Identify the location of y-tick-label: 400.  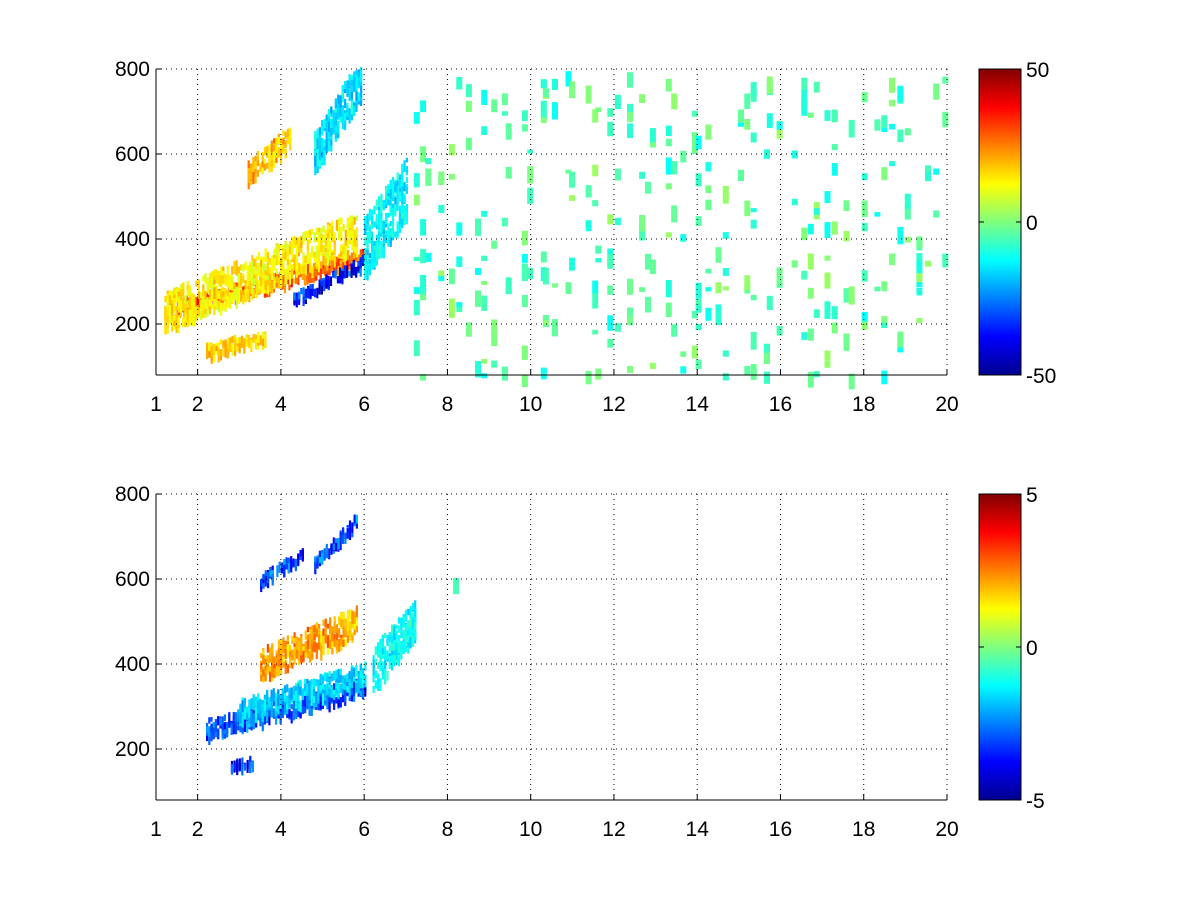
(132, 239).